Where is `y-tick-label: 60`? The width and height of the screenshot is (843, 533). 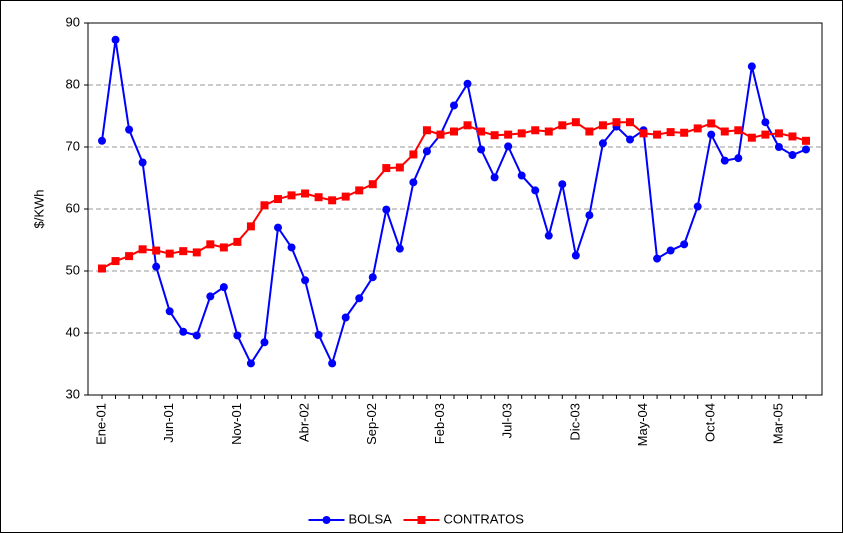 y-tick-label: 60 is located at coordinates (73, 207).